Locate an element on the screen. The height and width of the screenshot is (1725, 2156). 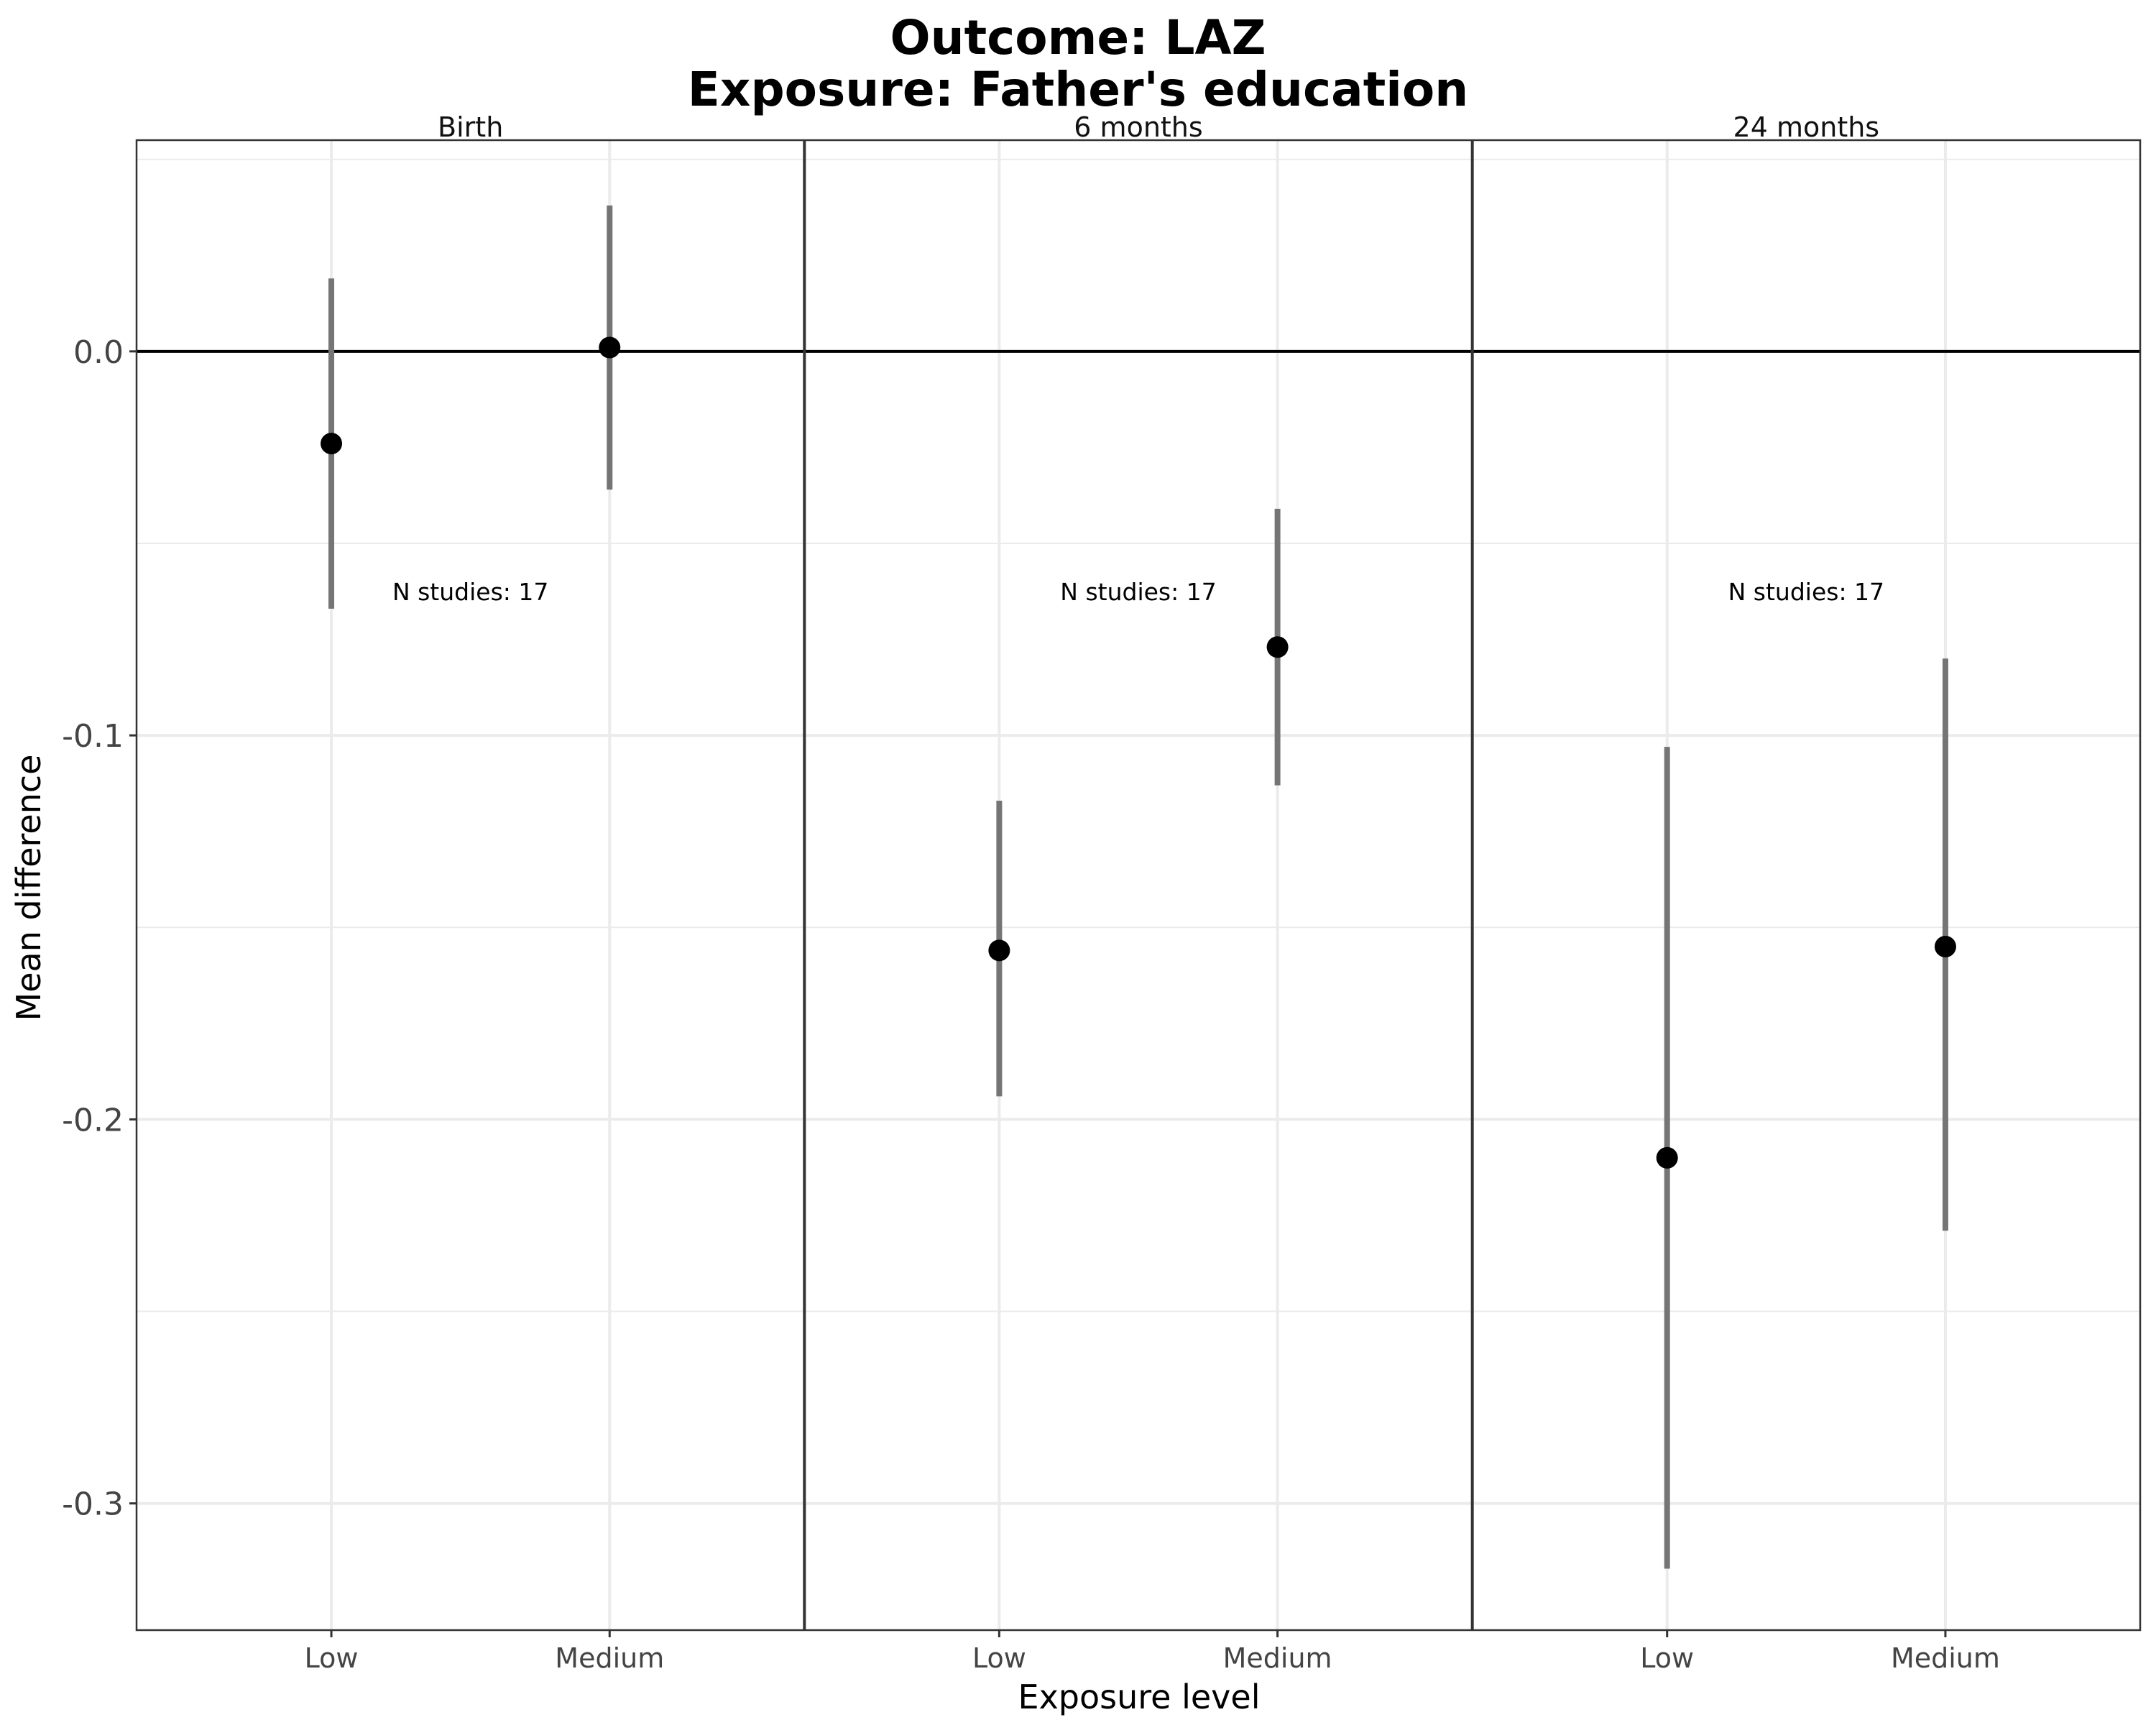
y-tick-label: -0.1 is located at coordinates (93, 736).